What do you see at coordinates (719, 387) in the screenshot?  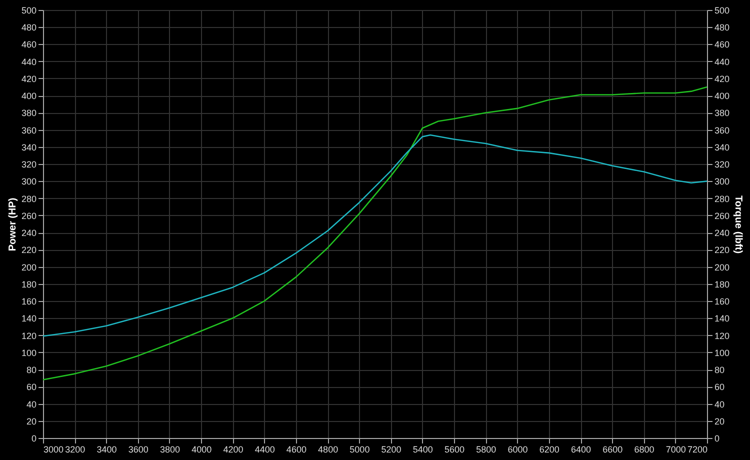 I see `y2-tick-label: 60` at bounding box center [719, 387].